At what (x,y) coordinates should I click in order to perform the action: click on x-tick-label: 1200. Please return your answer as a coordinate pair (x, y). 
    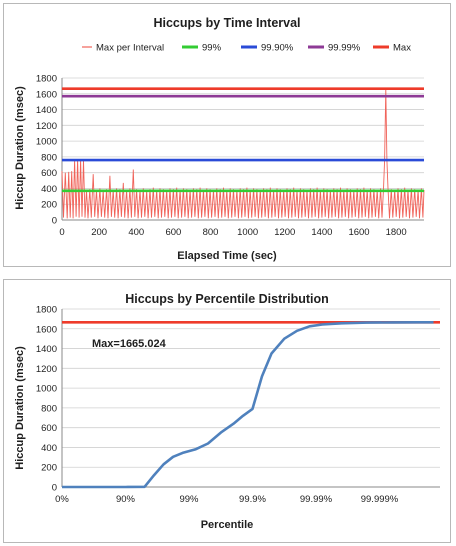
    Looking at the image, I should click on (284, 232).